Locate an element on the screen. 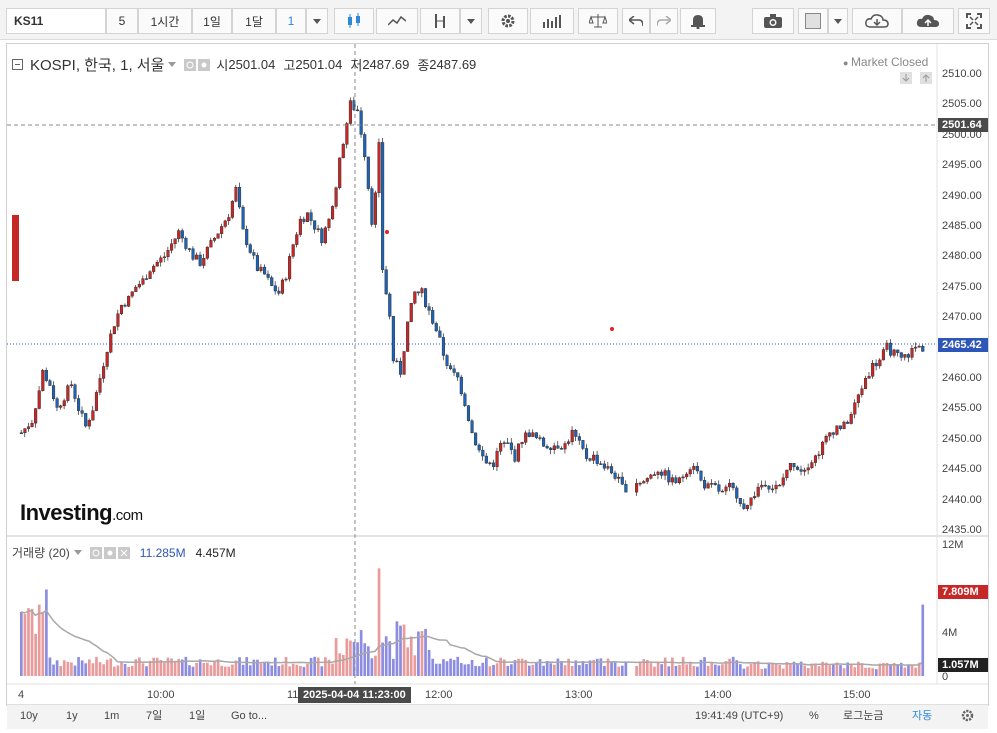  snapshot-button is located at coordinates (773, 21).